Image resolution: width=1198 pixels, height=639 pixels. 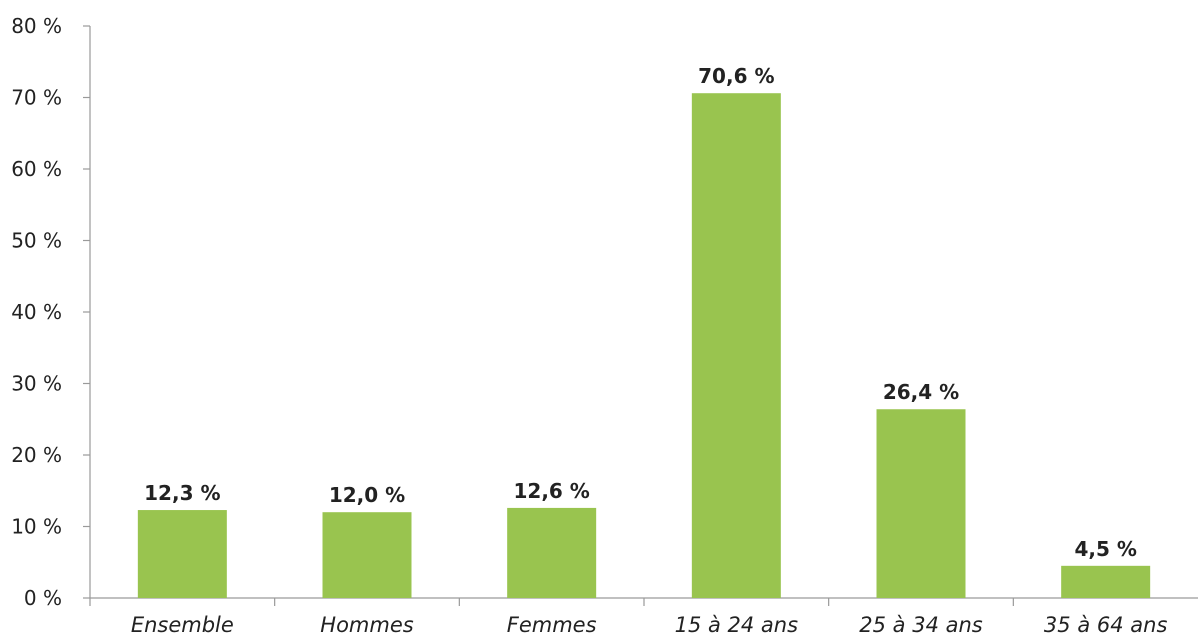 I want to click on bar-value-label: 26,4 %, so click(x=921, y=392).